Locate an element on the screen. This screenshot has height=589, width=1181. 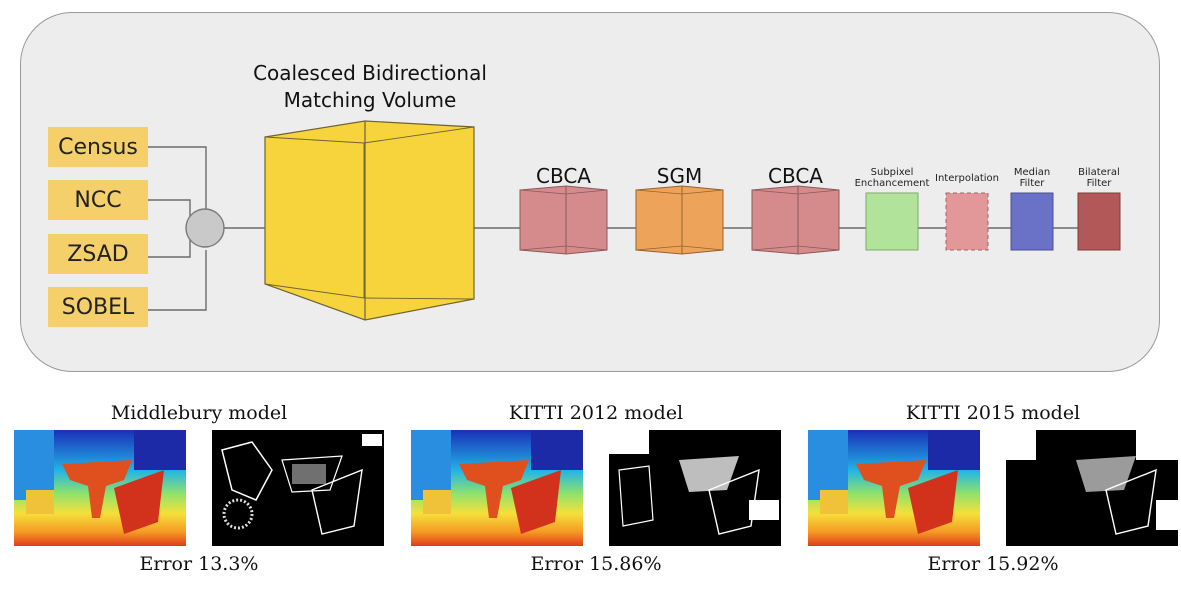
bilateral-filter-label: Bilateral Filter is located at coordinates (1099, 178).